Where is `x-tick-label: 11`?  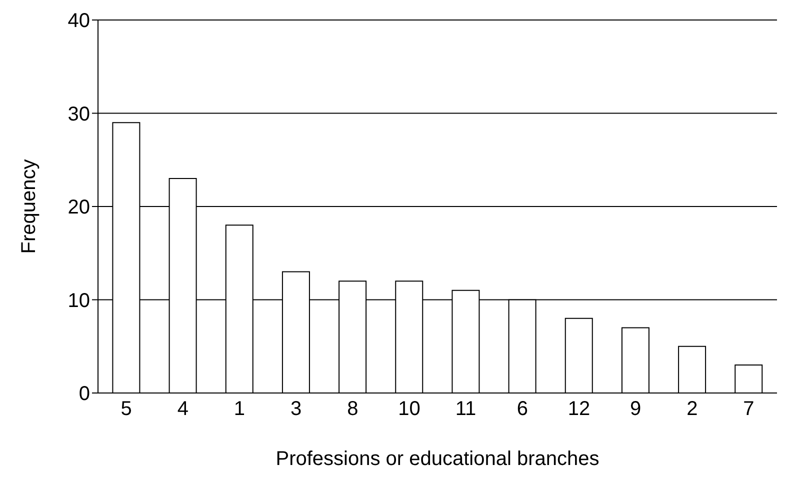
x-tick-label: 11 is located at coordinates (465, 409).